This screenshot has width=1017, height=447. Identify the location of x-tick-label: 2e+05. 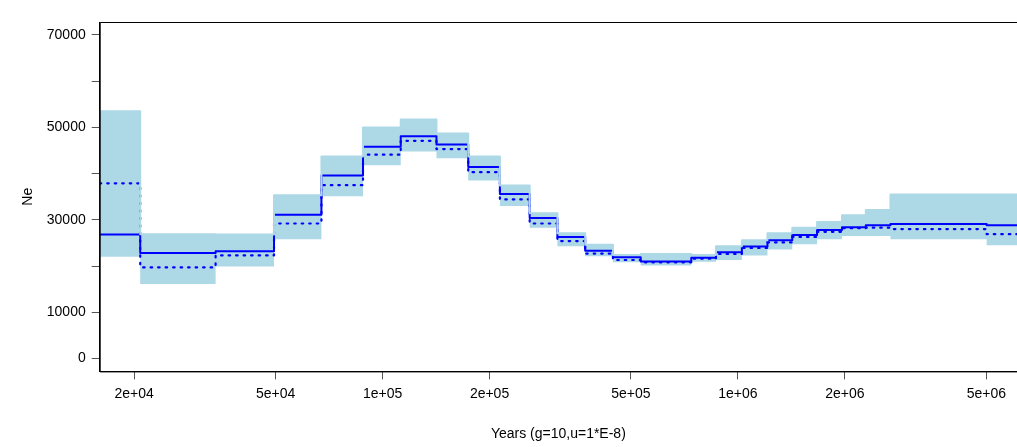
(489, 392).